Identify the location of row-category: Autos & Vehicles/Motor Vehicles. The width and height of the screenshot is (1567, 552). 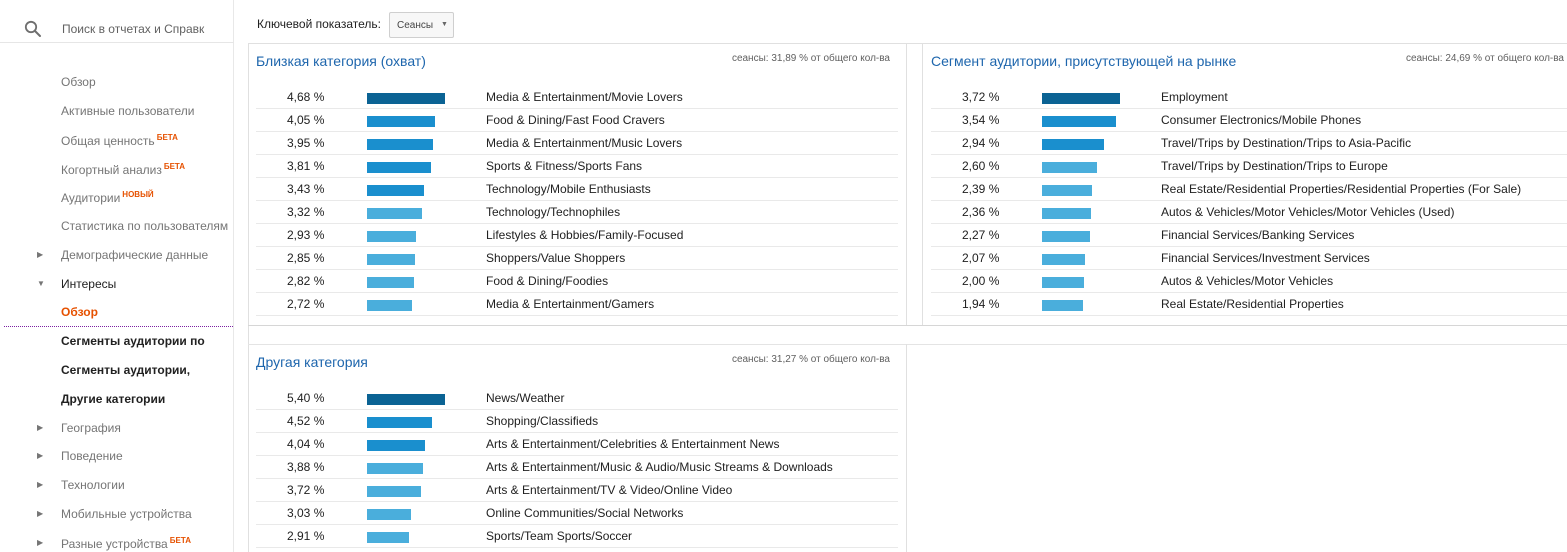
(1247, 281).